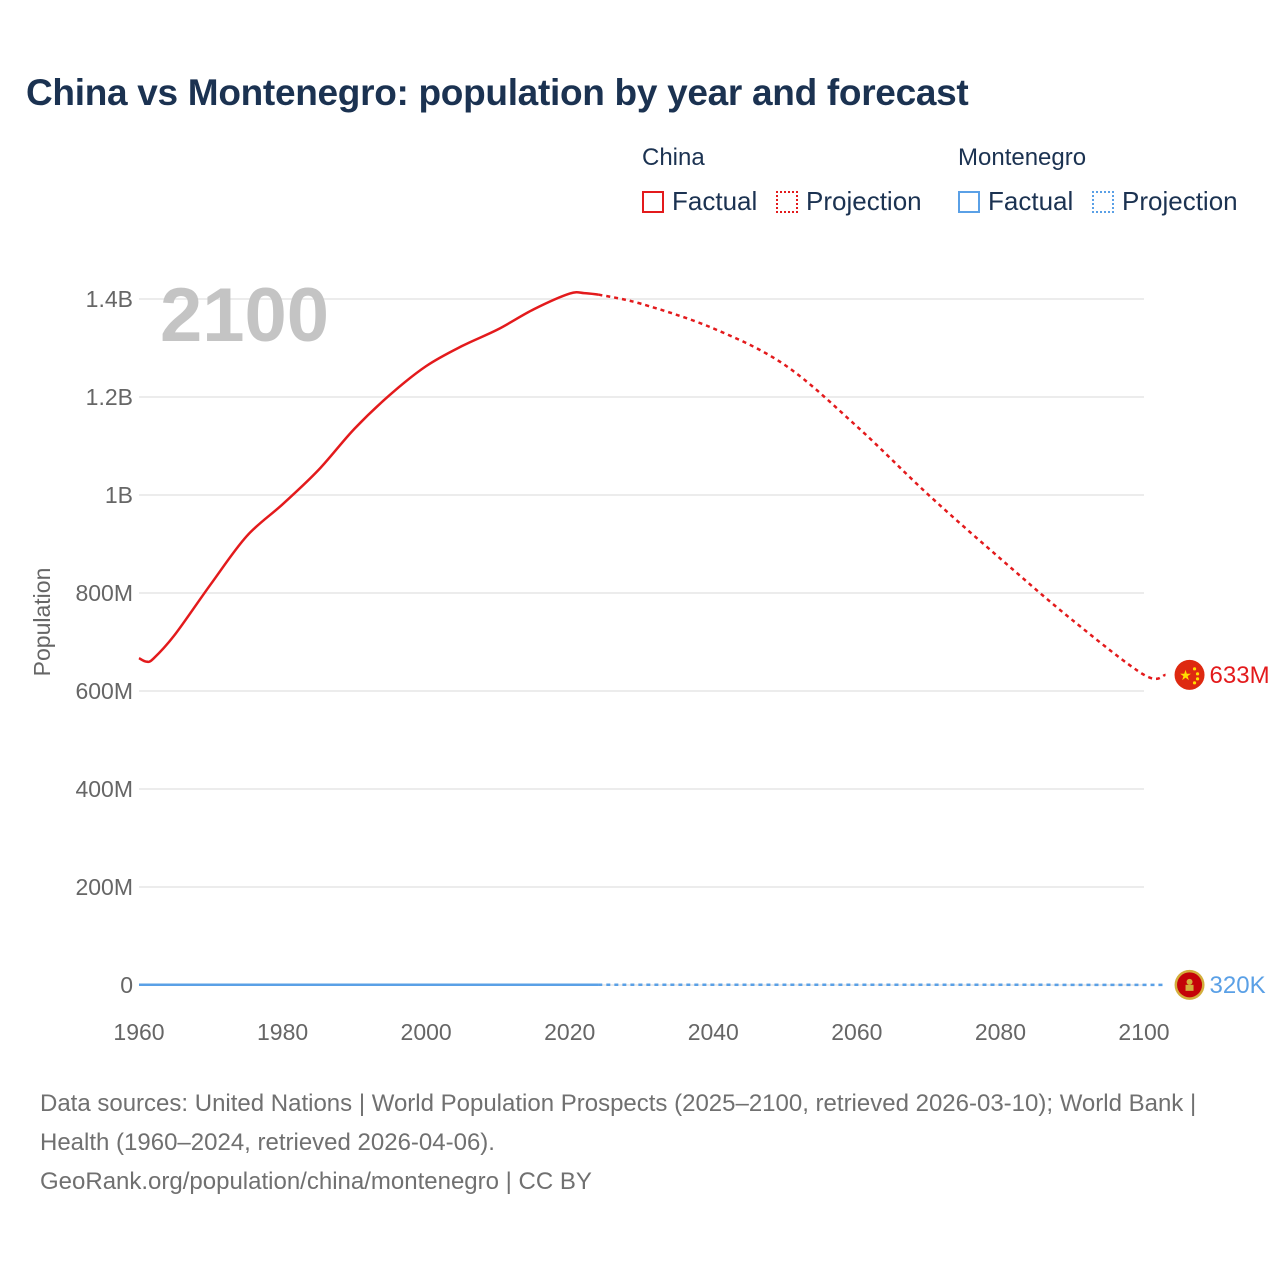  Describe the element at coordinates (426, 1032) in the screenshot. I see `x-tick-label: 2000` at that location.